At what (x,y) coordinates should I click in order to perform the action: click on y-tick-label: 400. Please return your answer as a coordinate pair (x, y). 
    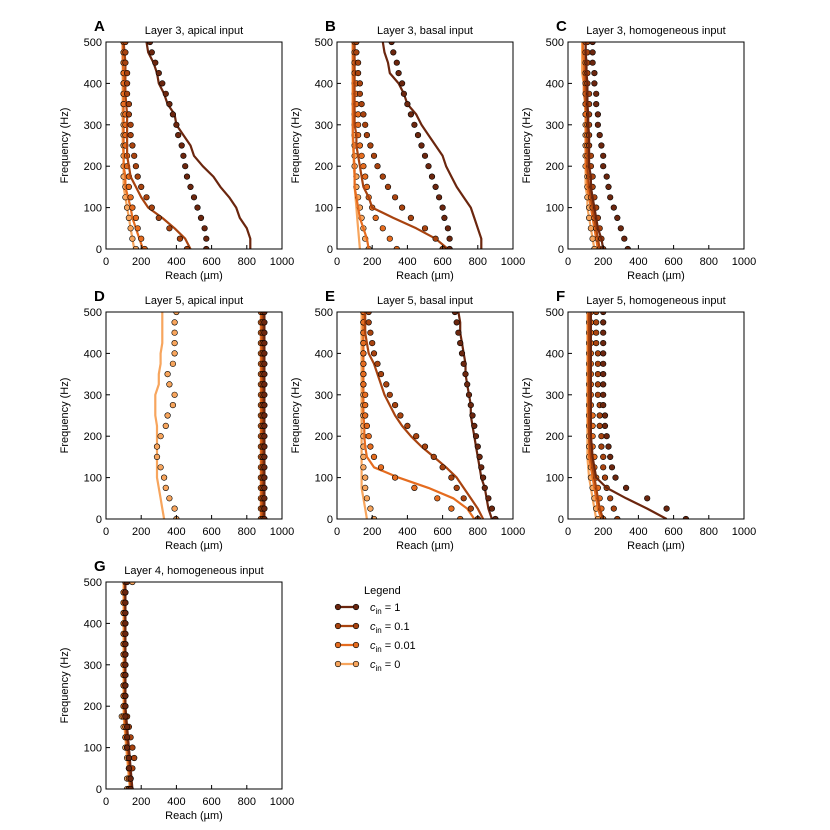
    Looking at the image, I should click on (93, 84).